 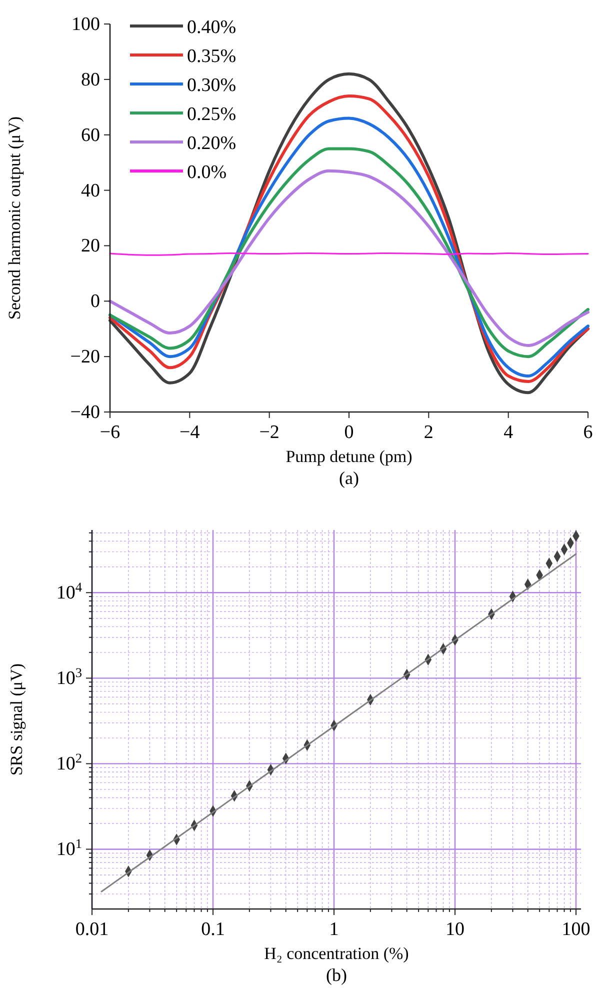 What do you see at coordinates (211, 114) in the screenshot?
I see `legend-label: 0.25%` at bounding box center [211, 114].